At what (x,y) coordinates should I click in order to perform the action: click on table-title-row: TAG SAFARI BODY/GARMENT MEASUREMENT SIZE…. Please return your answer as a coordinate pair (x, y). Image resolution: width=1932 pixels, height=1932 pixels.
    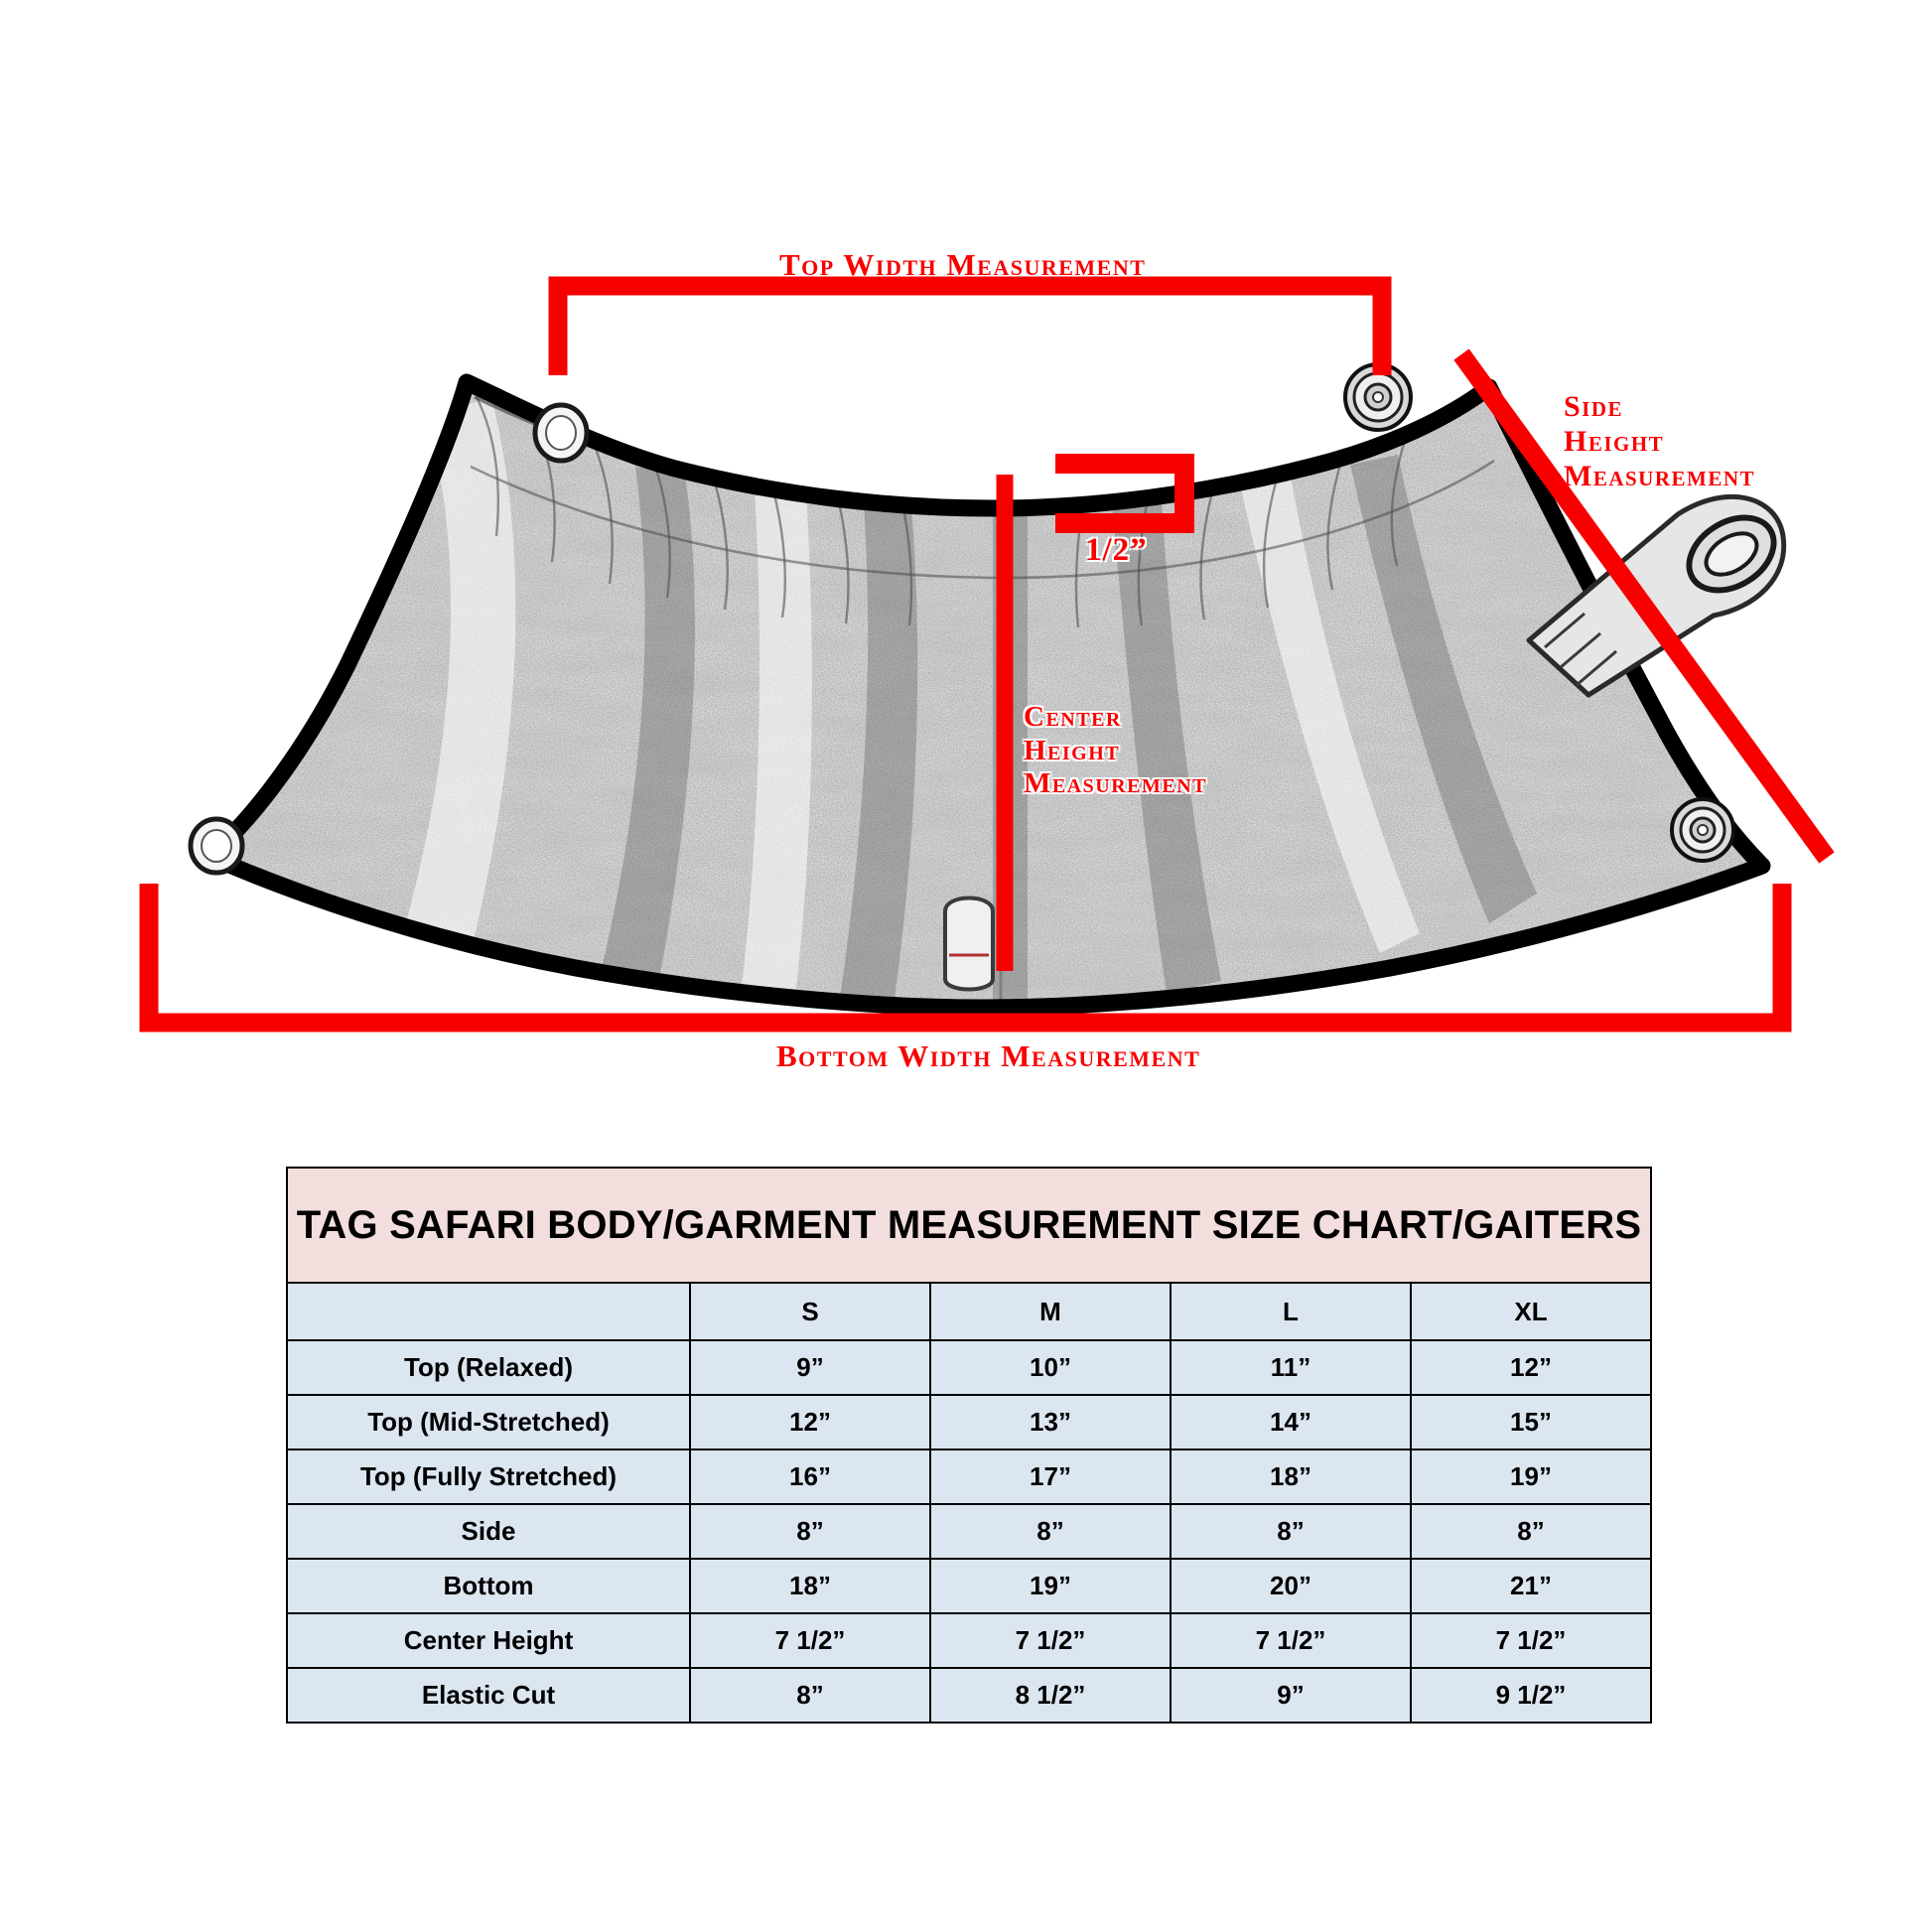
    Looking at the image, I should click on (969, 1225).